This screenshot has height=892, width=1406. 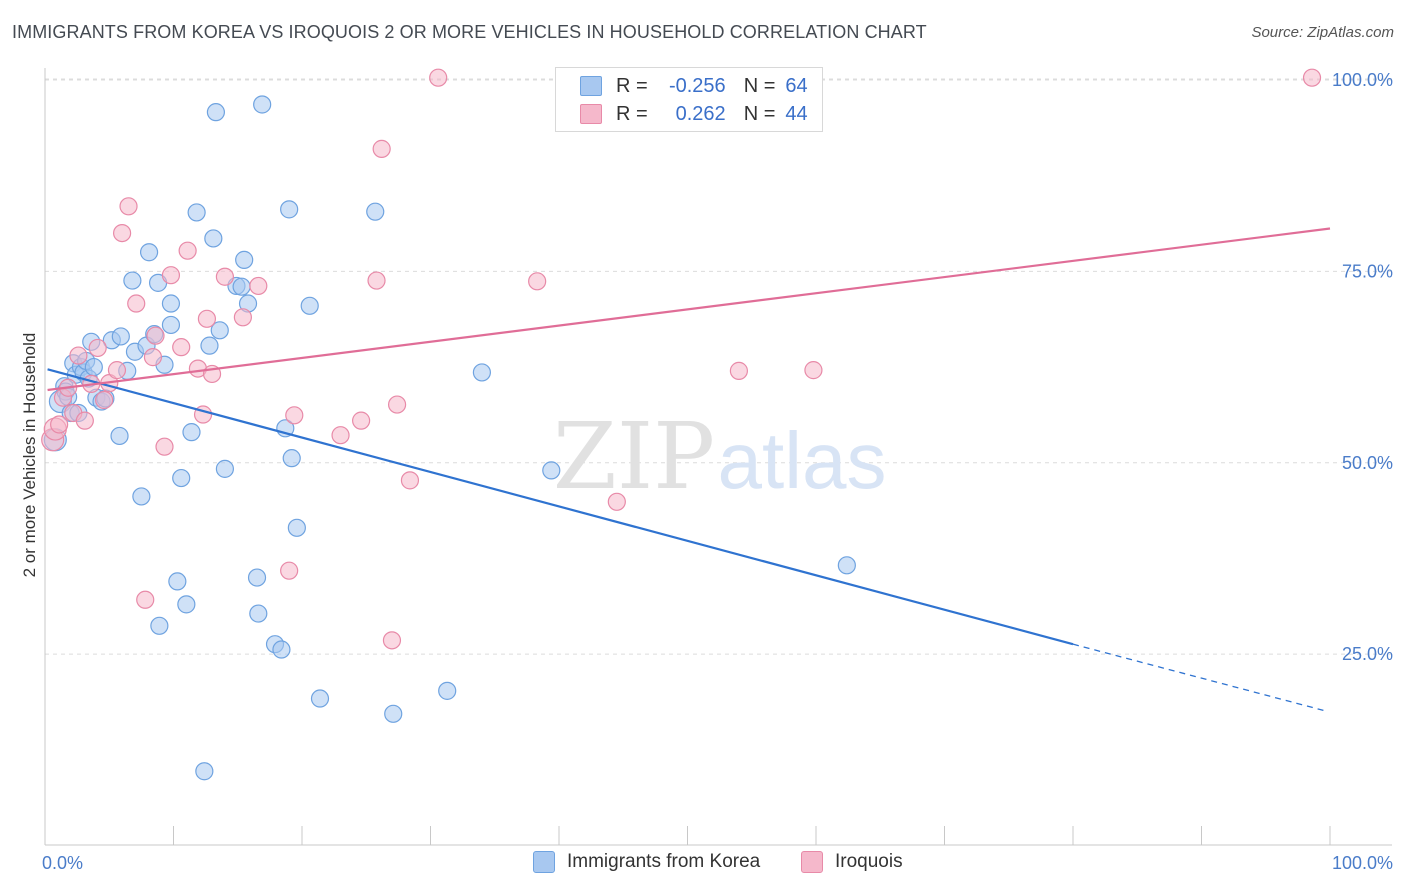 What do you see at coordinates (664, 861) in the screenshot?
I see `legend-label-korea: Immigrants from Korea` at bounding box center [664, 861].